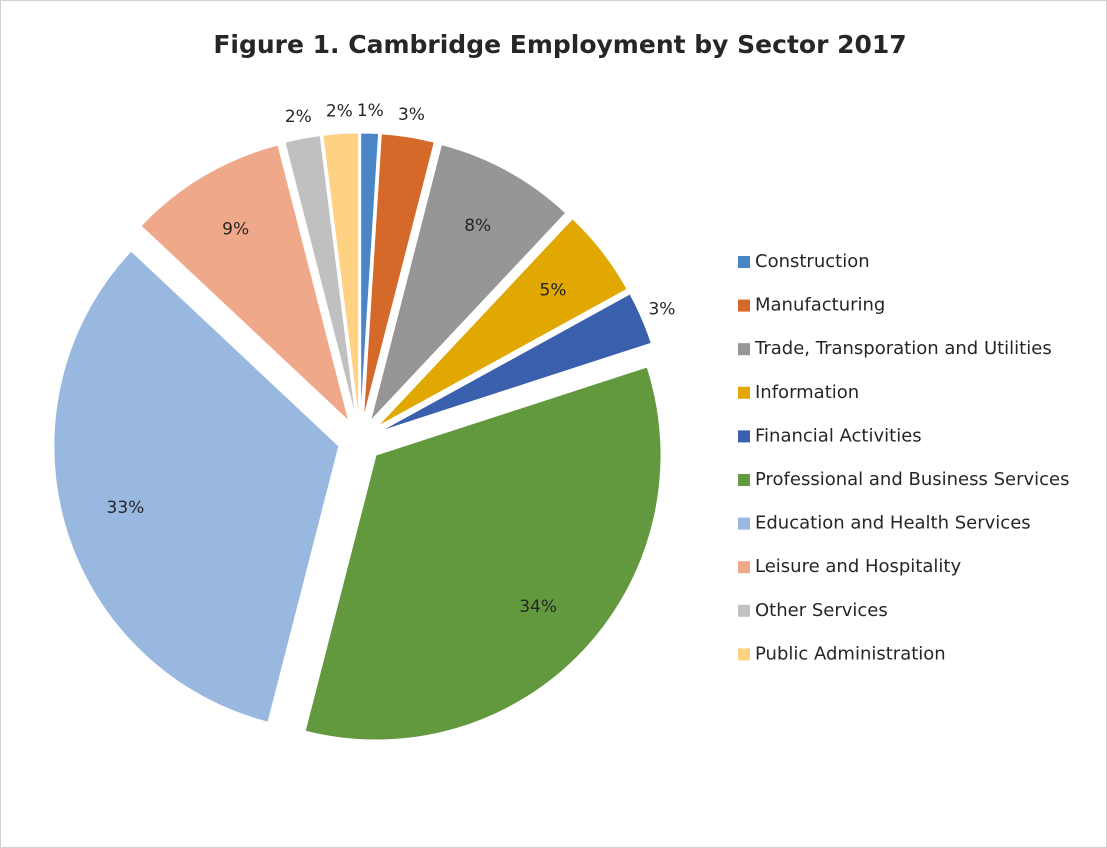 The height and width of the screenshot is (848, 1107). I want to click on legend-label: Education and Health Services, so click(893, 523).